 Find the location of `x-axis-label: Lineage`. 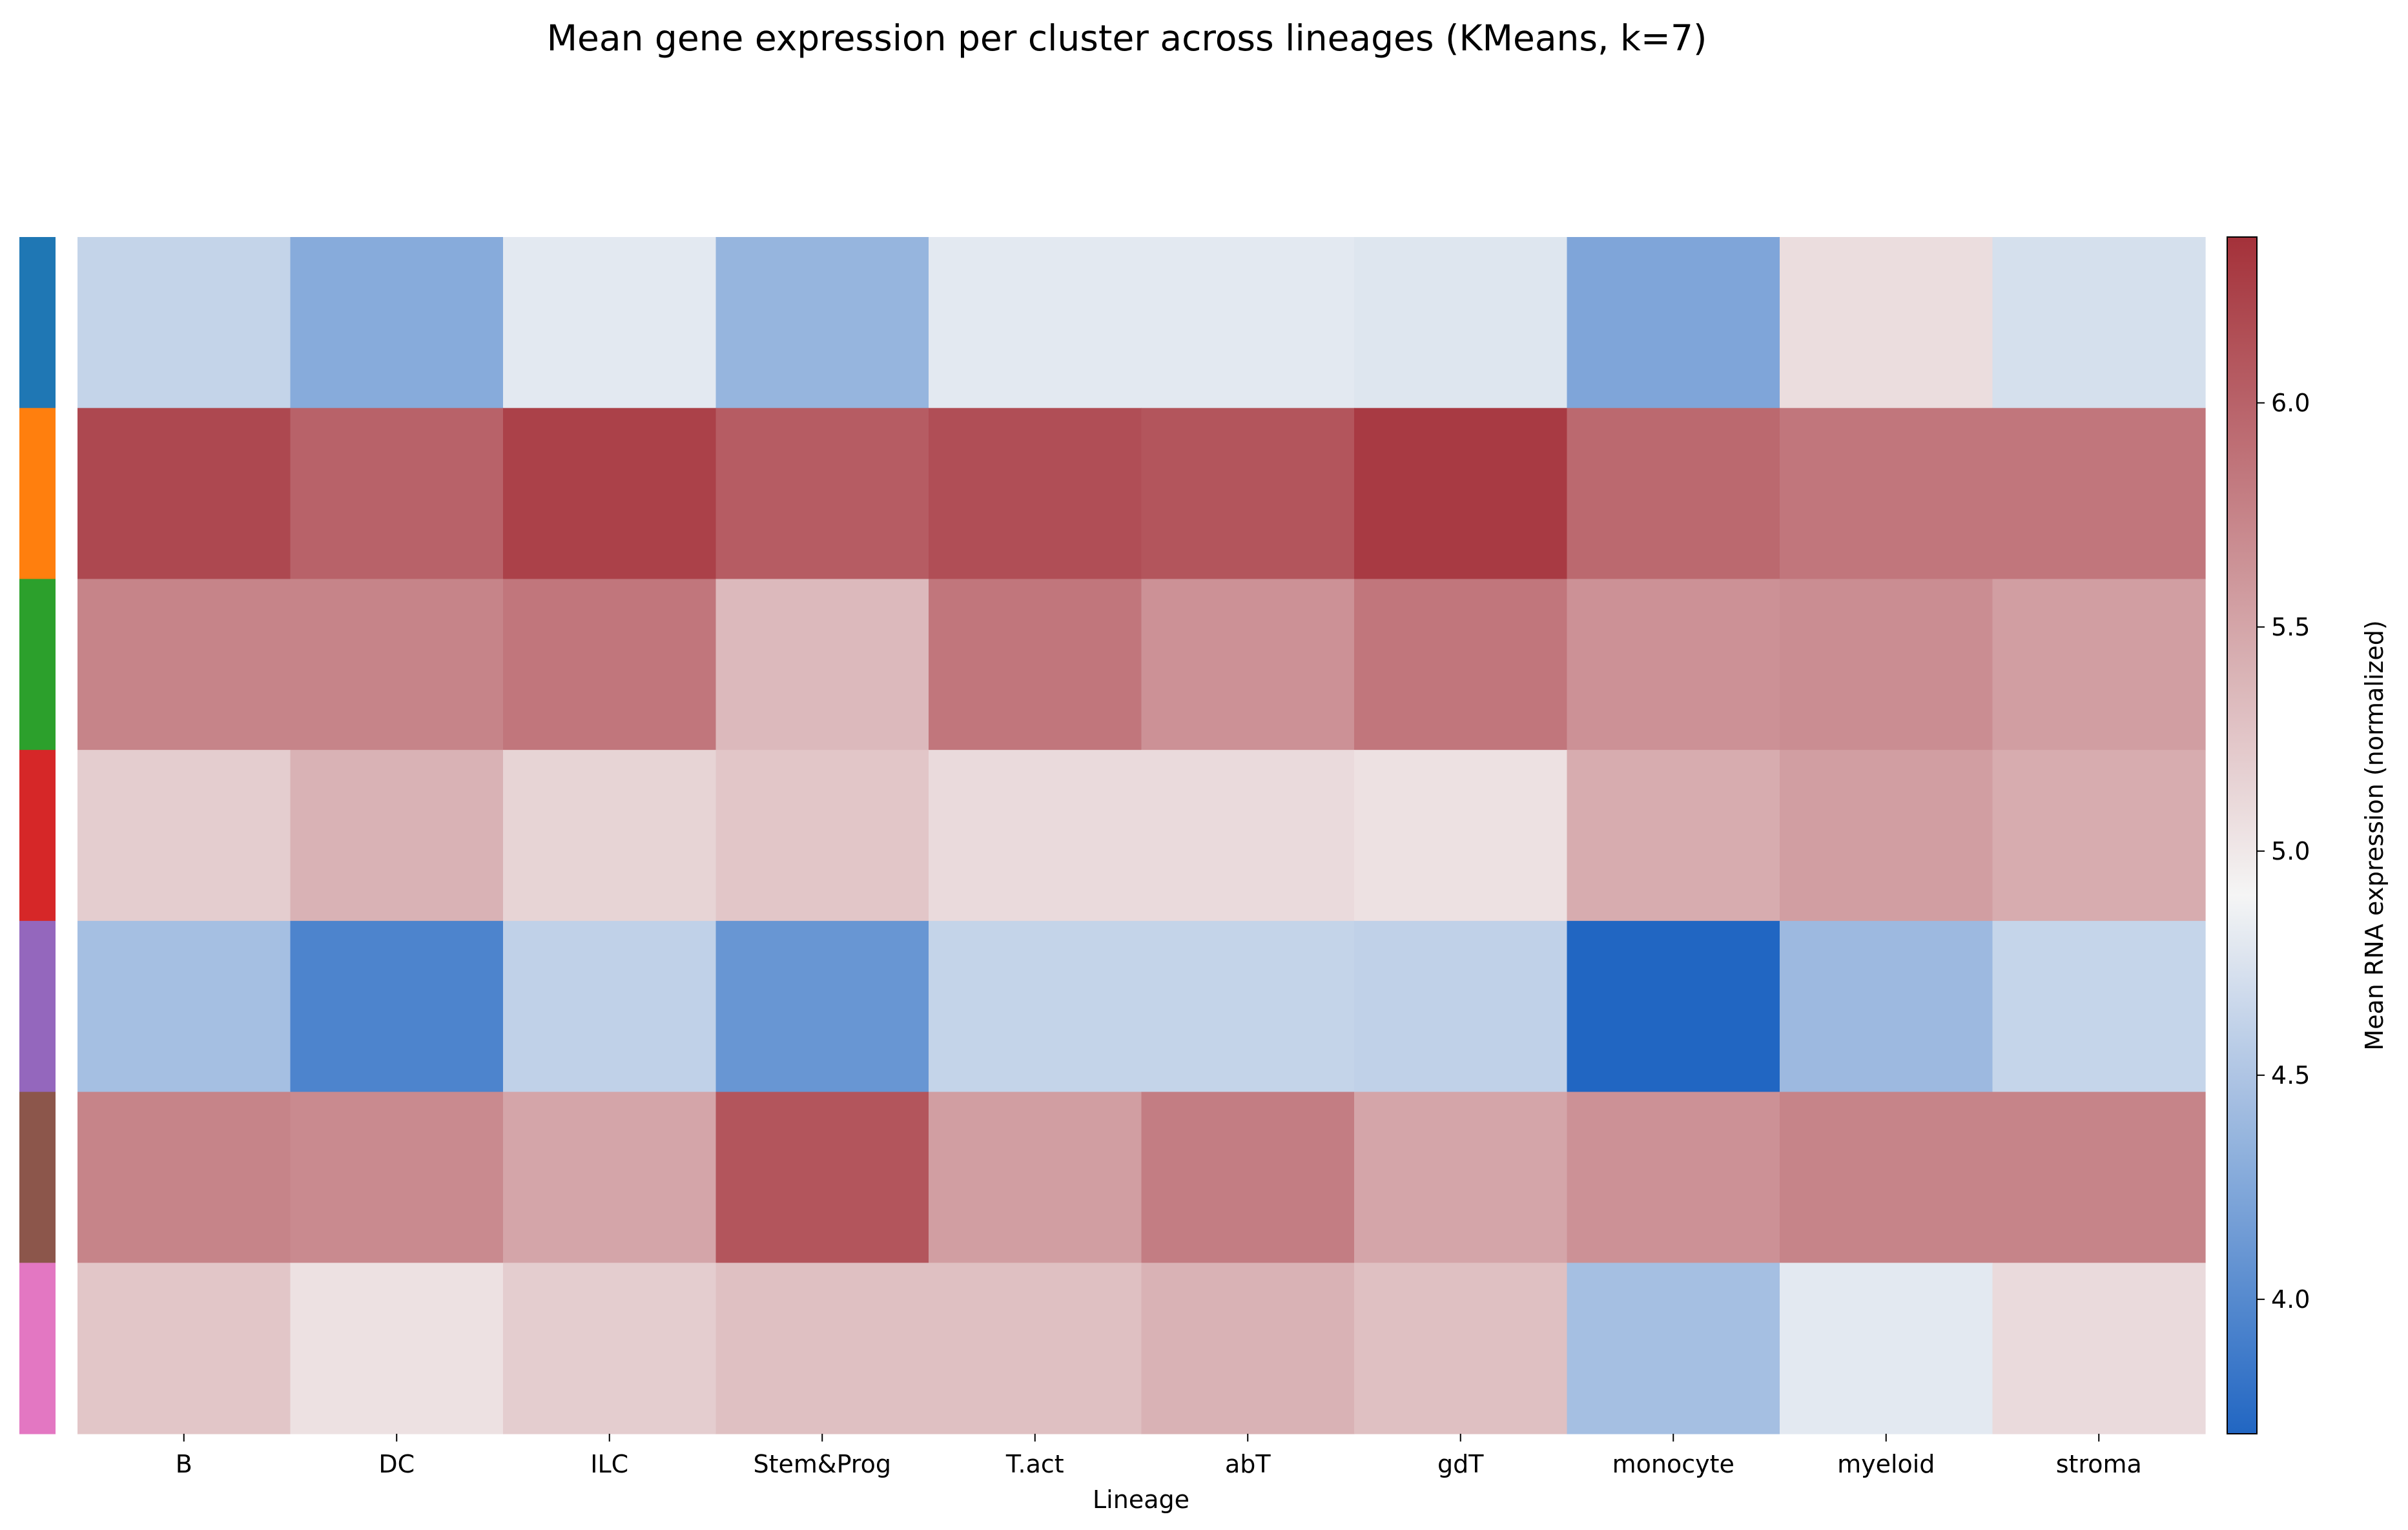

x-axis-label: Lineage is located at coordinates (1141, 1499).